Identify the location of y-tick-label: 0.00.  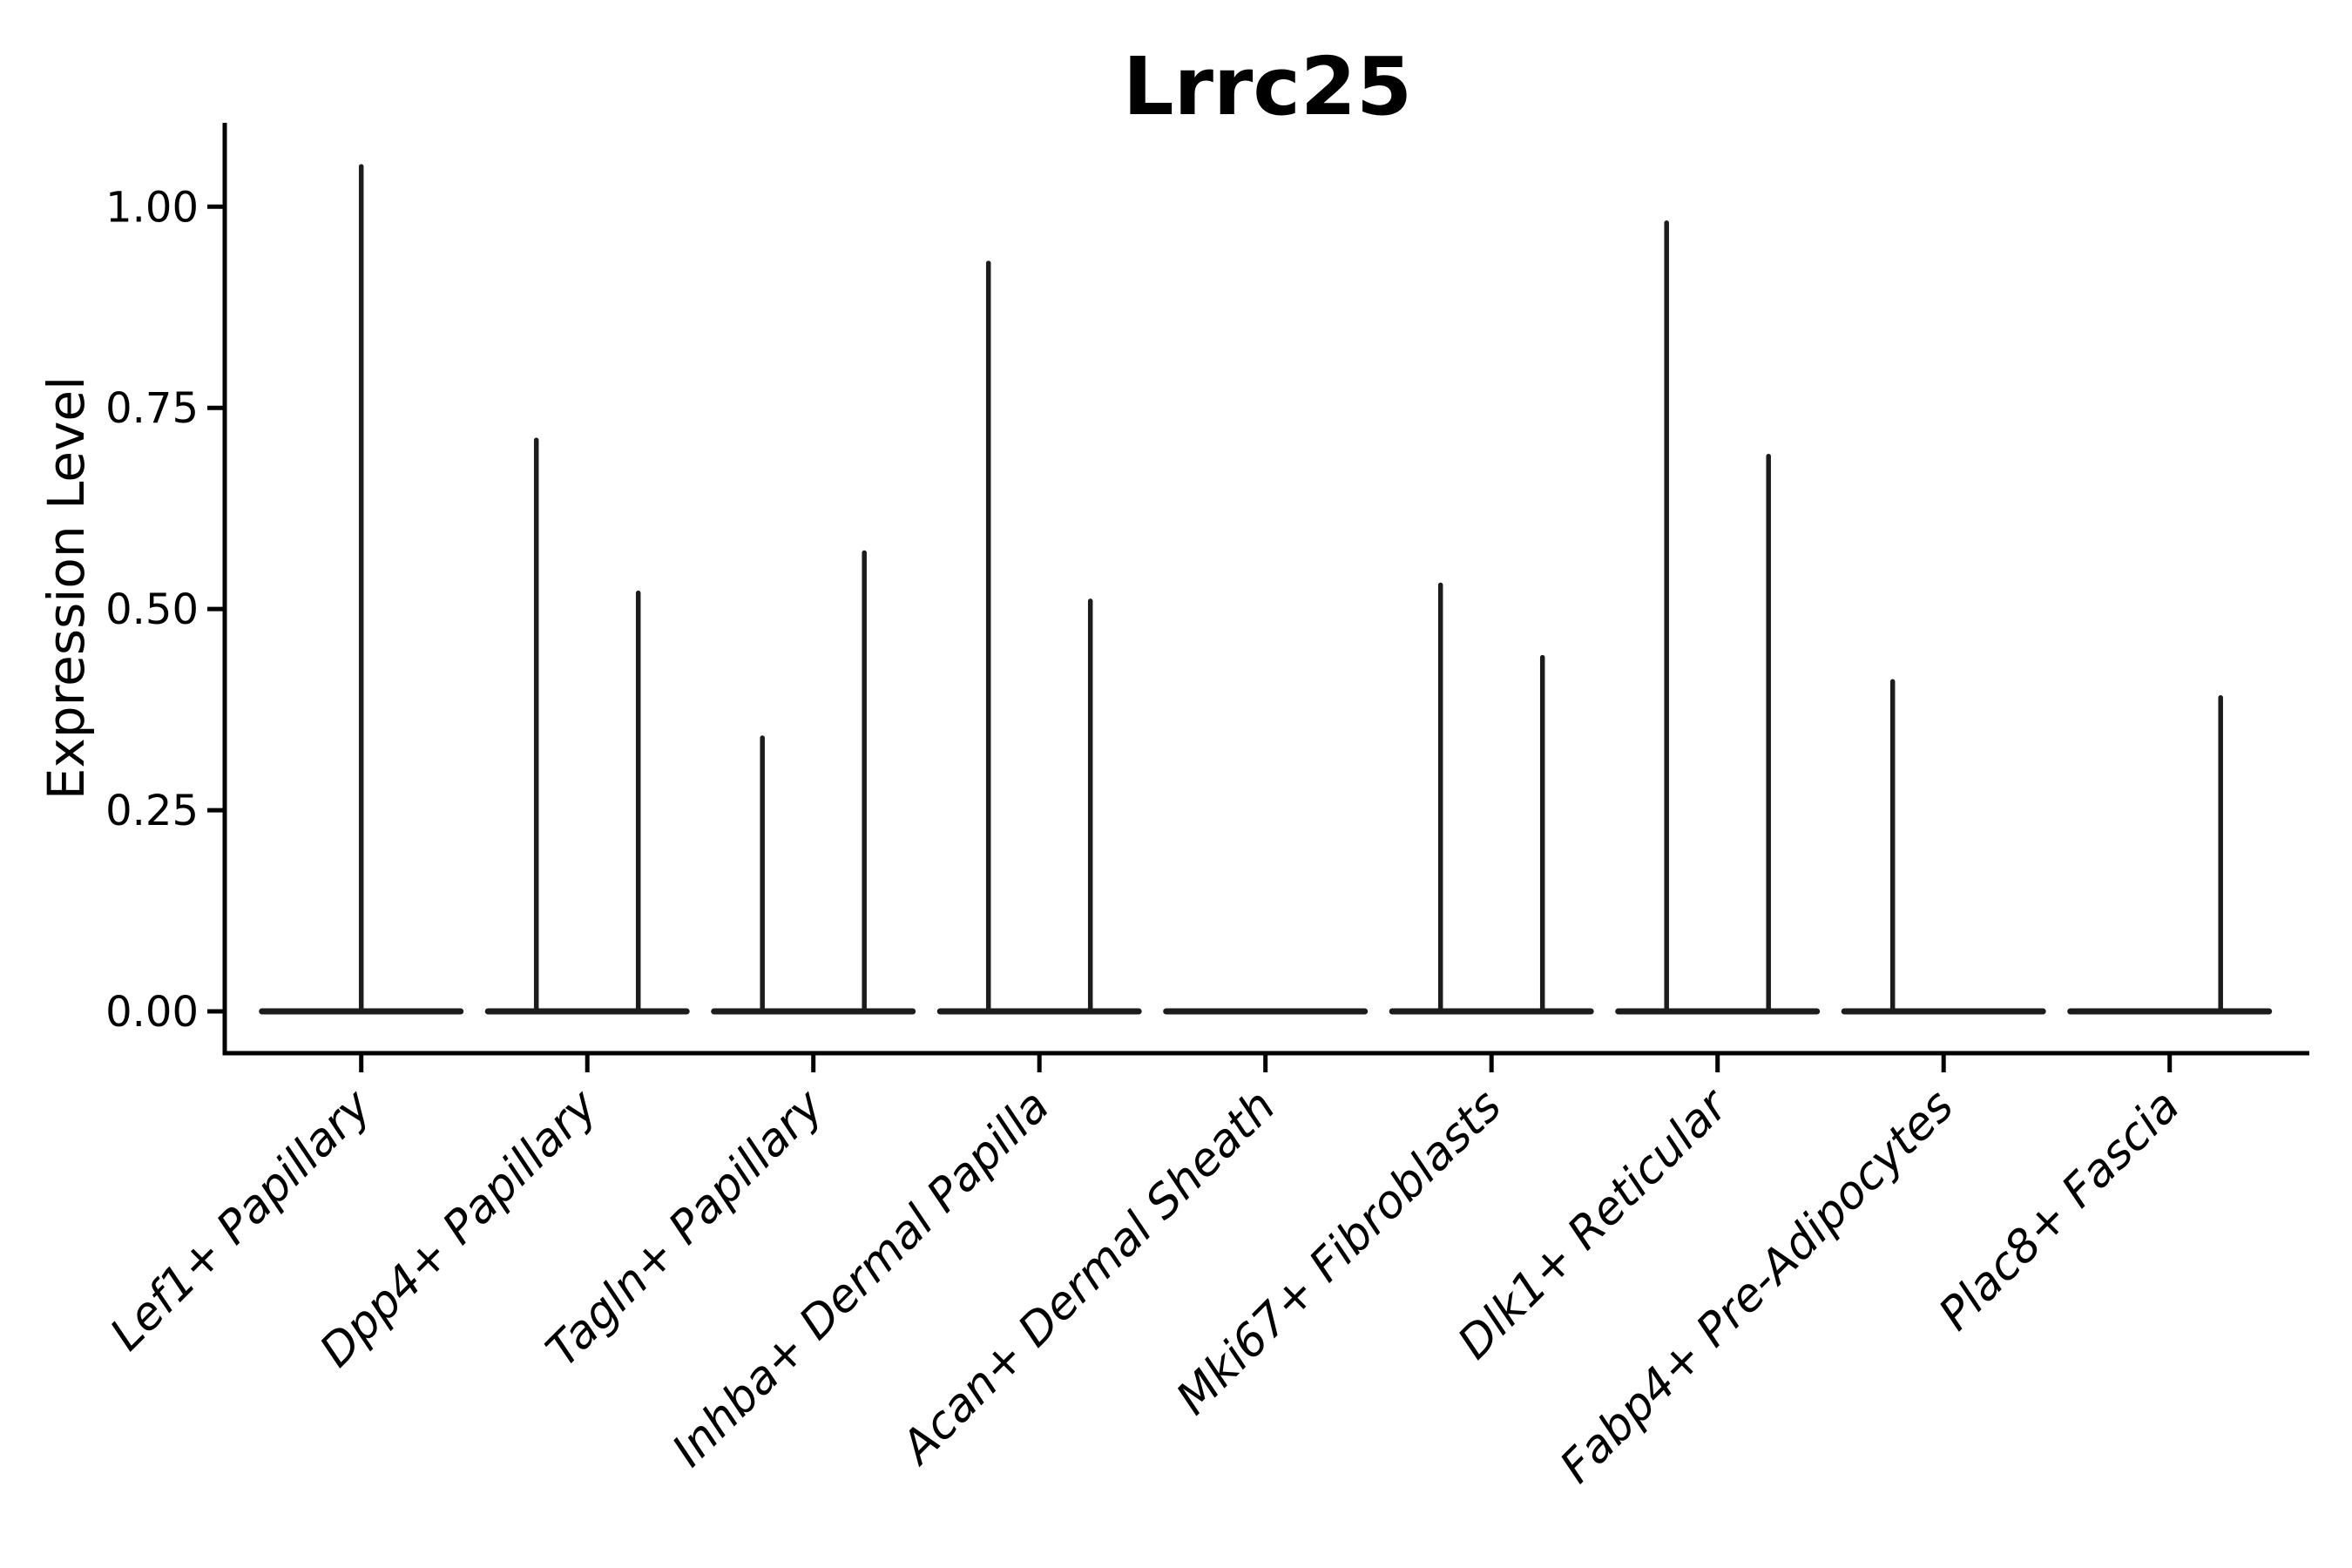
(152, 1013).